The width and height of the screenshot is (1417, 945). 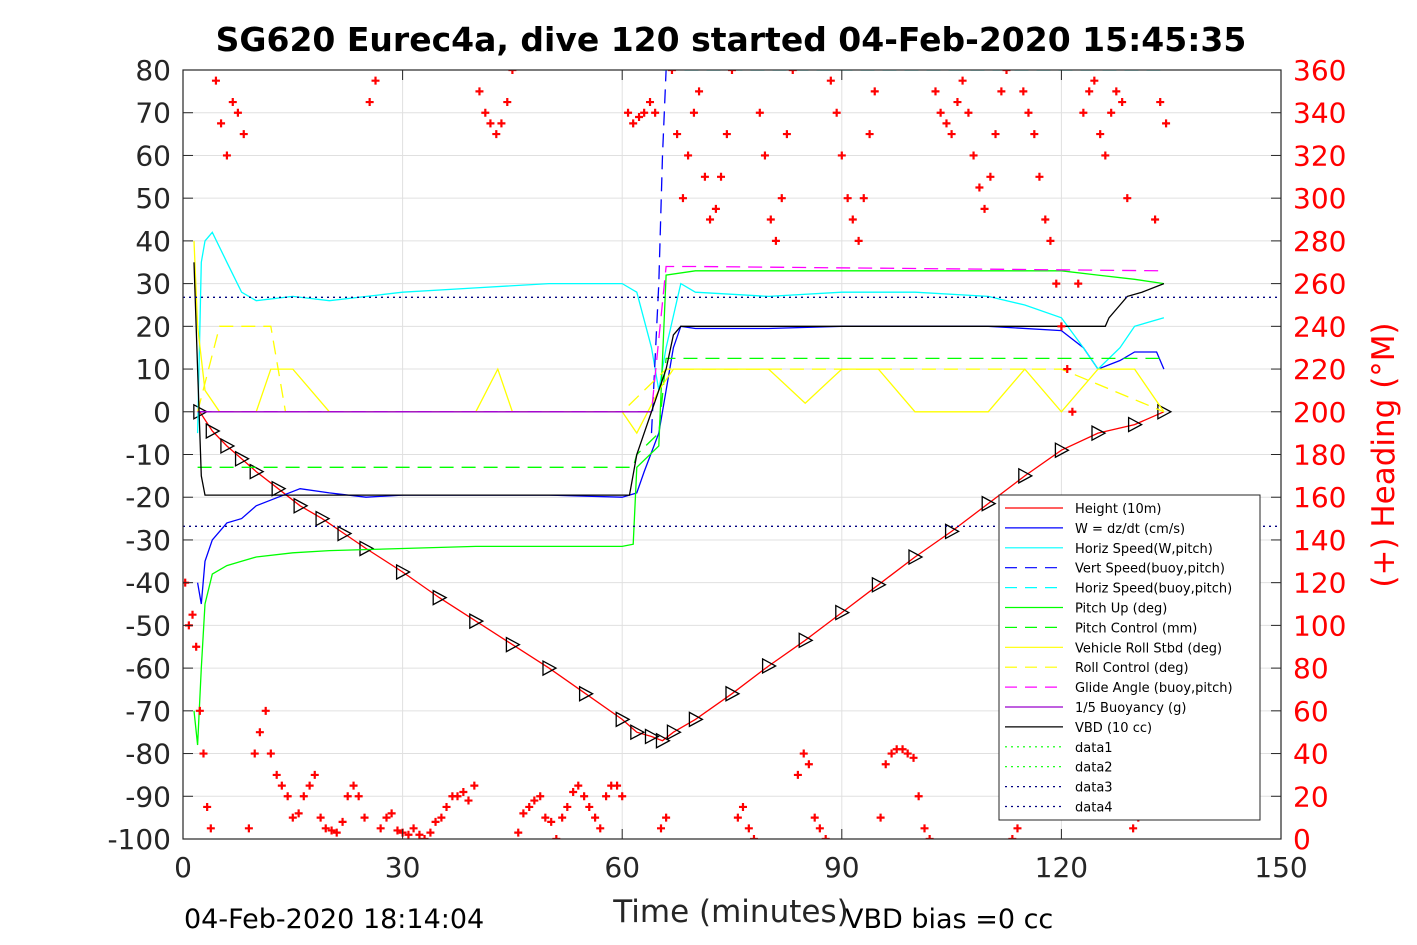 I want to click on y2-tick-label: 120, so click(x=1319, y=583).